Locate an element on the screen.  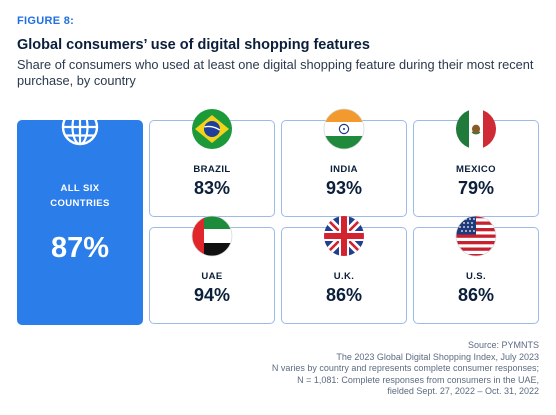
source-line: fielded Sept. 27, 2022 – Oct. 31, 2022 is located at coordinates (463, 391).